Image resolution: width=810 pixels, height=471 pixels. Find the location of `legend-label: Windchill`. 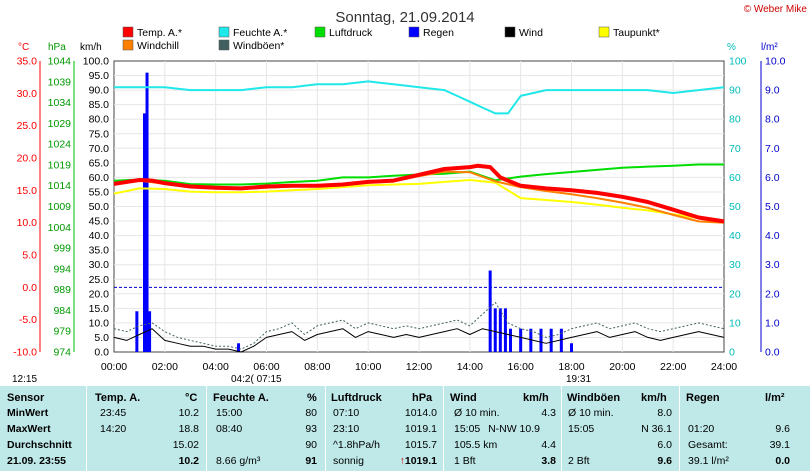

legend-label: Windchill is located at coordinates (158, 46).